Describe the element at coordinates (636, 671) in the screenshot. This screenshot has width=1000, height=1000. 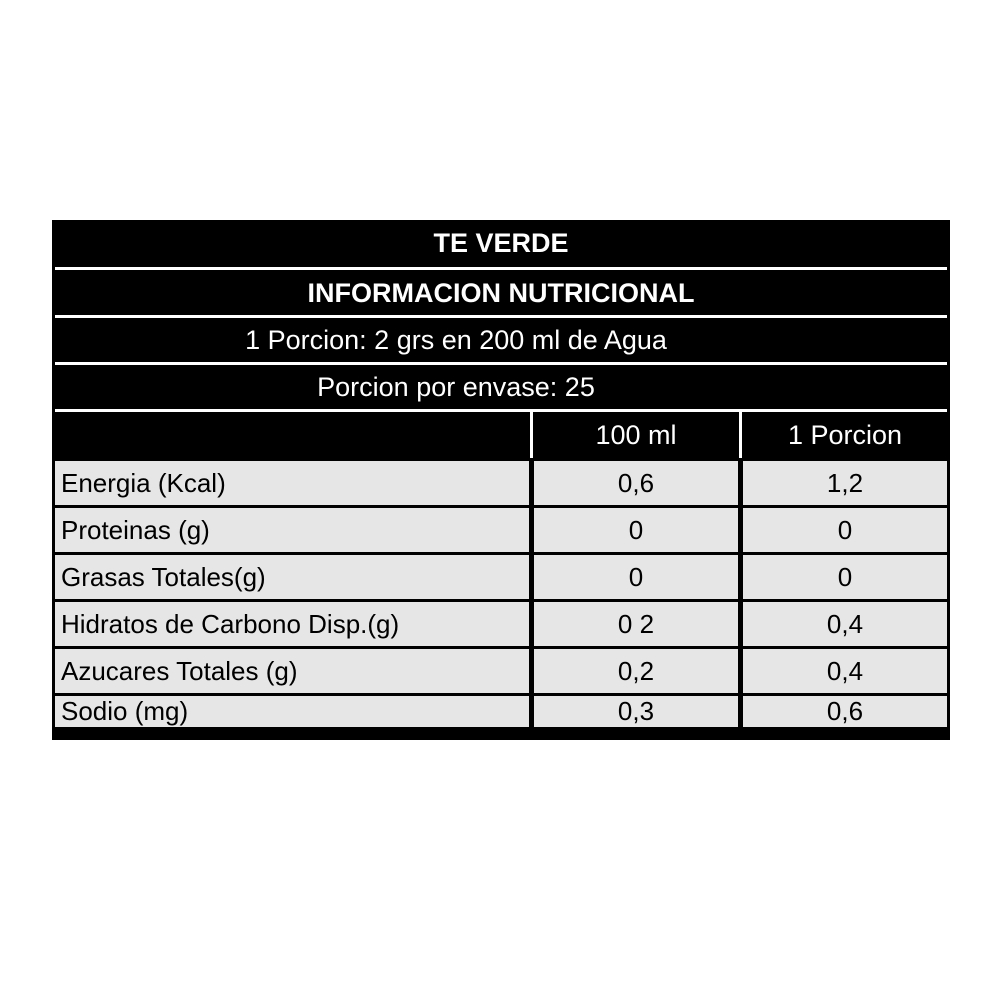
I see `value-100ml: 0,2` at that location.